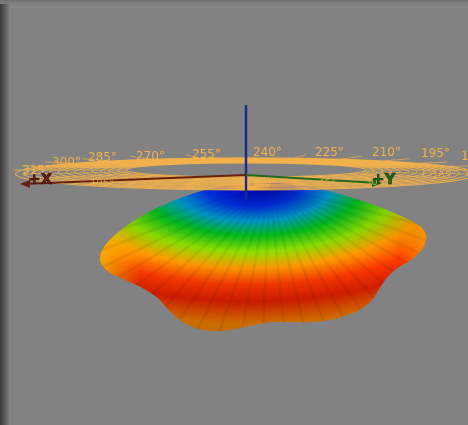  What do you see at coordinates (40, 179) in the screenshot?
I see `x-axis-label: +X` at bounding box center [40, 179].